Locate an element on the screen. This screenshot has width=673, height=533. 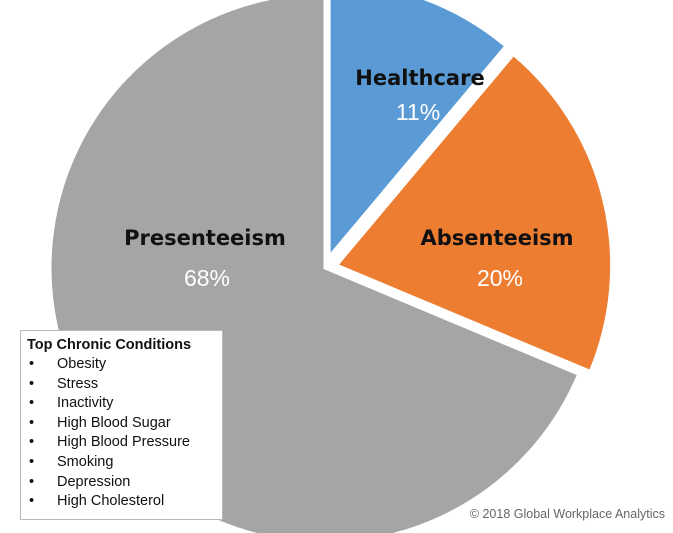
condition-item: • High Blood Pressure is located at coordinates (124, 443).